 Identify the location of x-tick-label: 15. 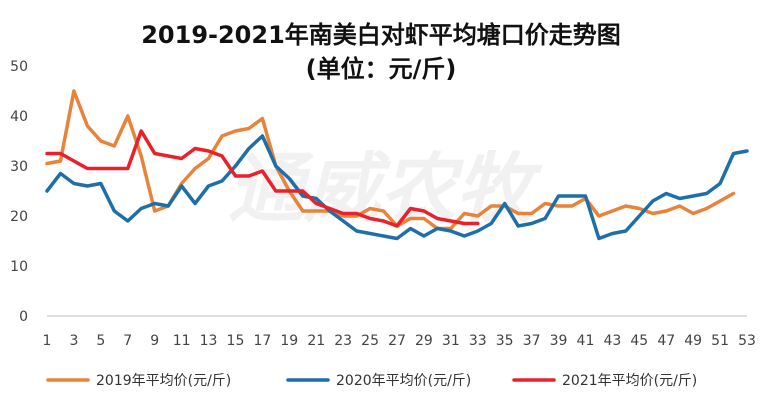
(236, 341).